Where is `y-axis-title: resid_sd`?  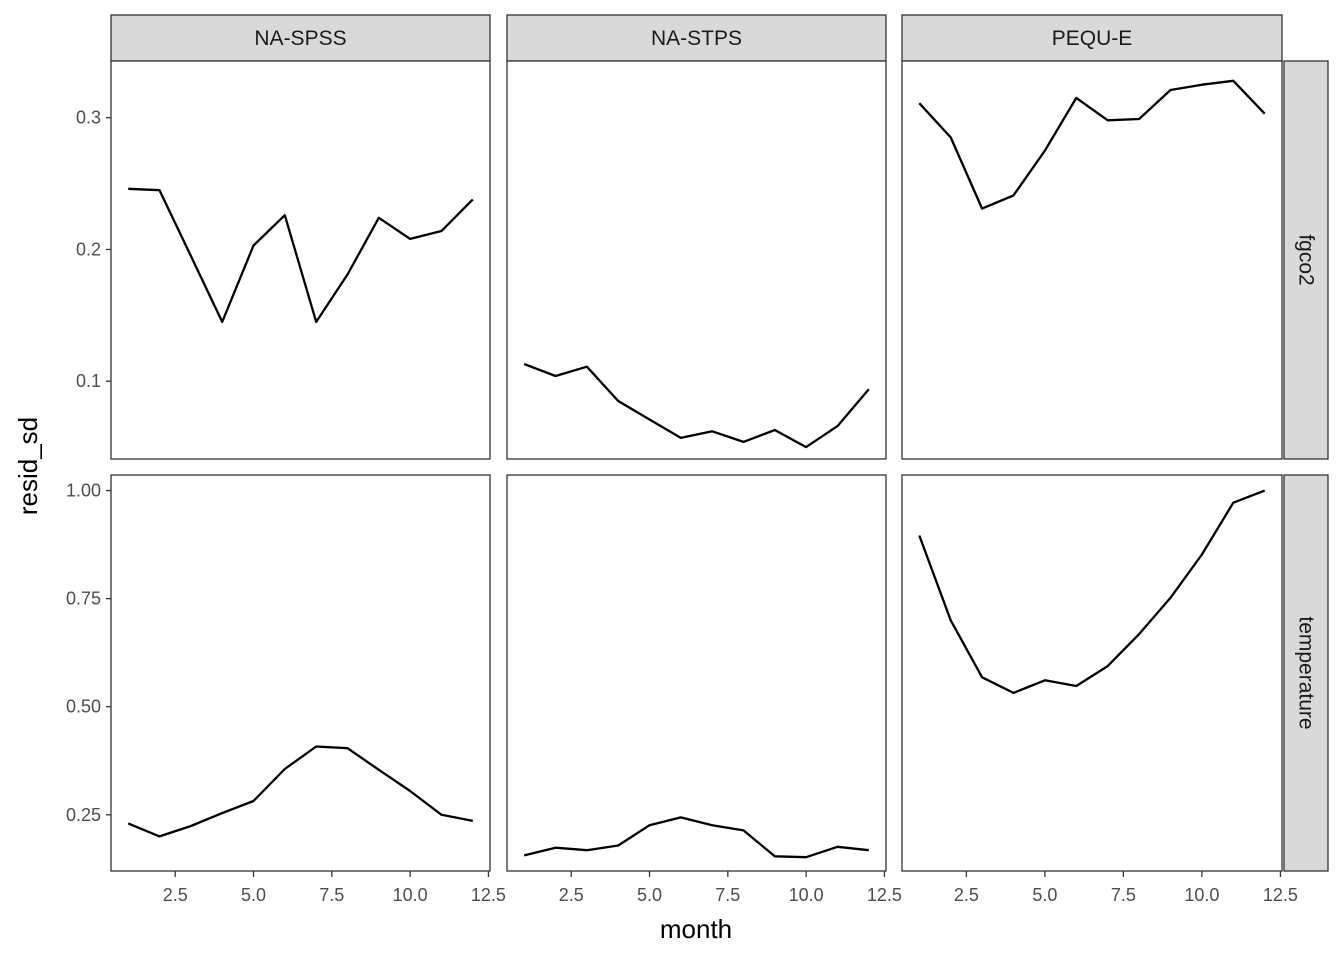 y-axis-title: resid_sd is located at coordinates (28, 466).